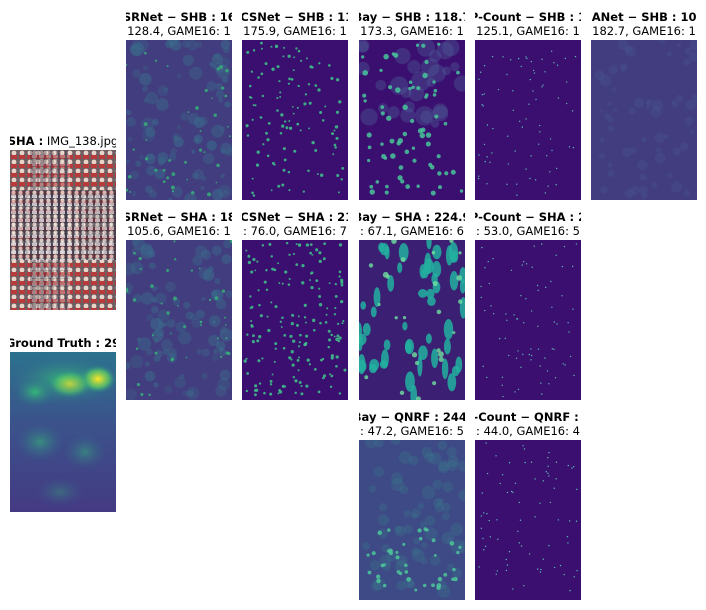 This screenshot has height=610, width=706. Describe the element at coordinates (644, 31) in the screenshot. I see `panel-subtitle: 182.7, GAME16: 1` at that location.